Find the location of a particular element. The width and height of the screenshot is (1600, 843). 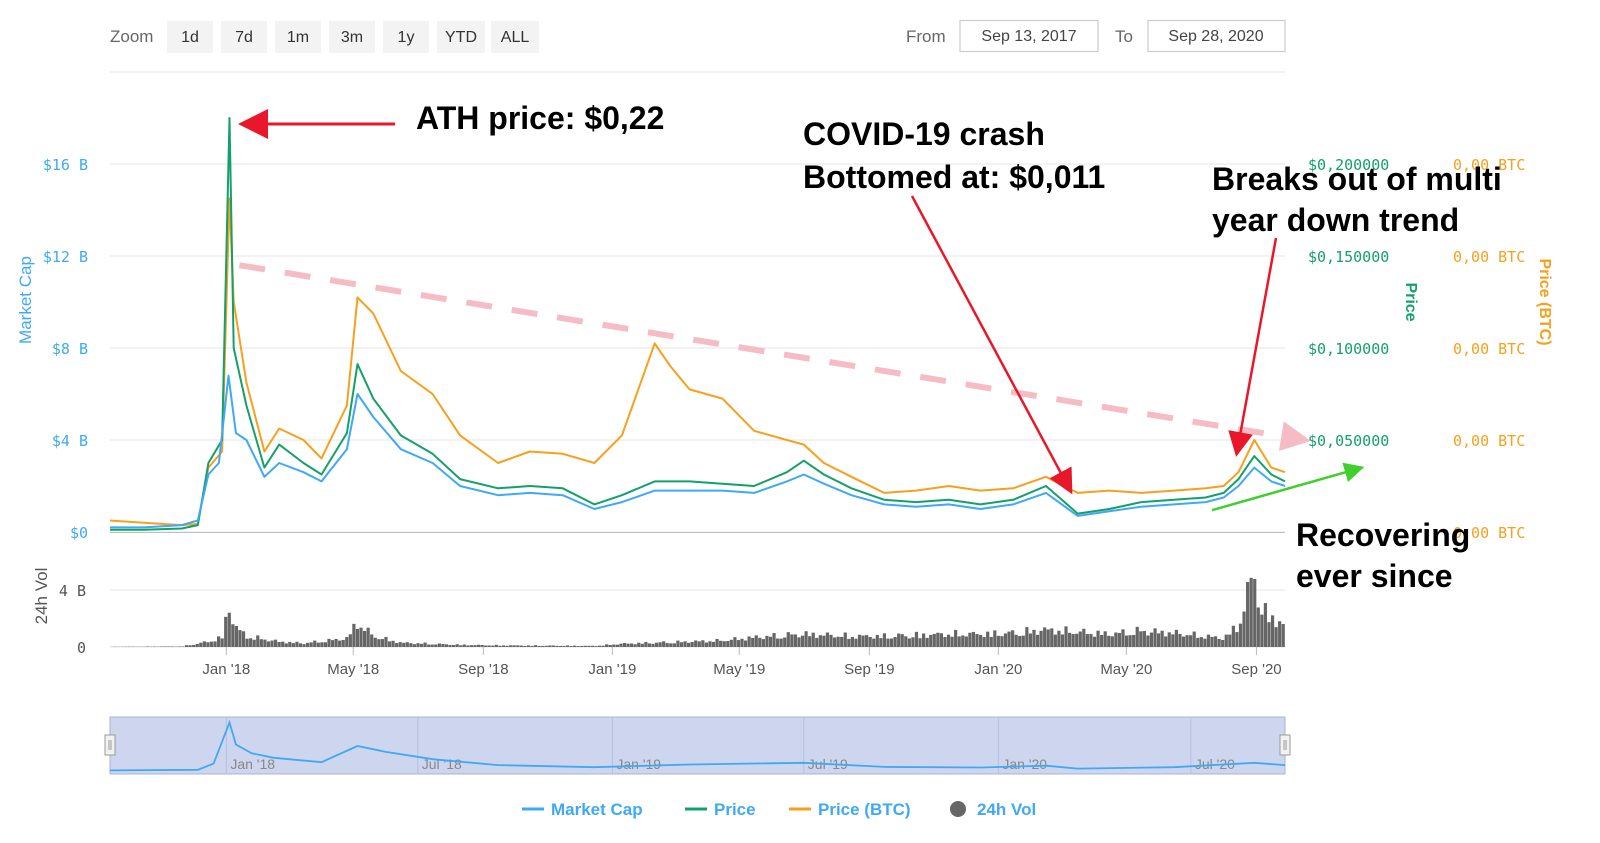

navigator-selection is located at coordinates (697, 745).